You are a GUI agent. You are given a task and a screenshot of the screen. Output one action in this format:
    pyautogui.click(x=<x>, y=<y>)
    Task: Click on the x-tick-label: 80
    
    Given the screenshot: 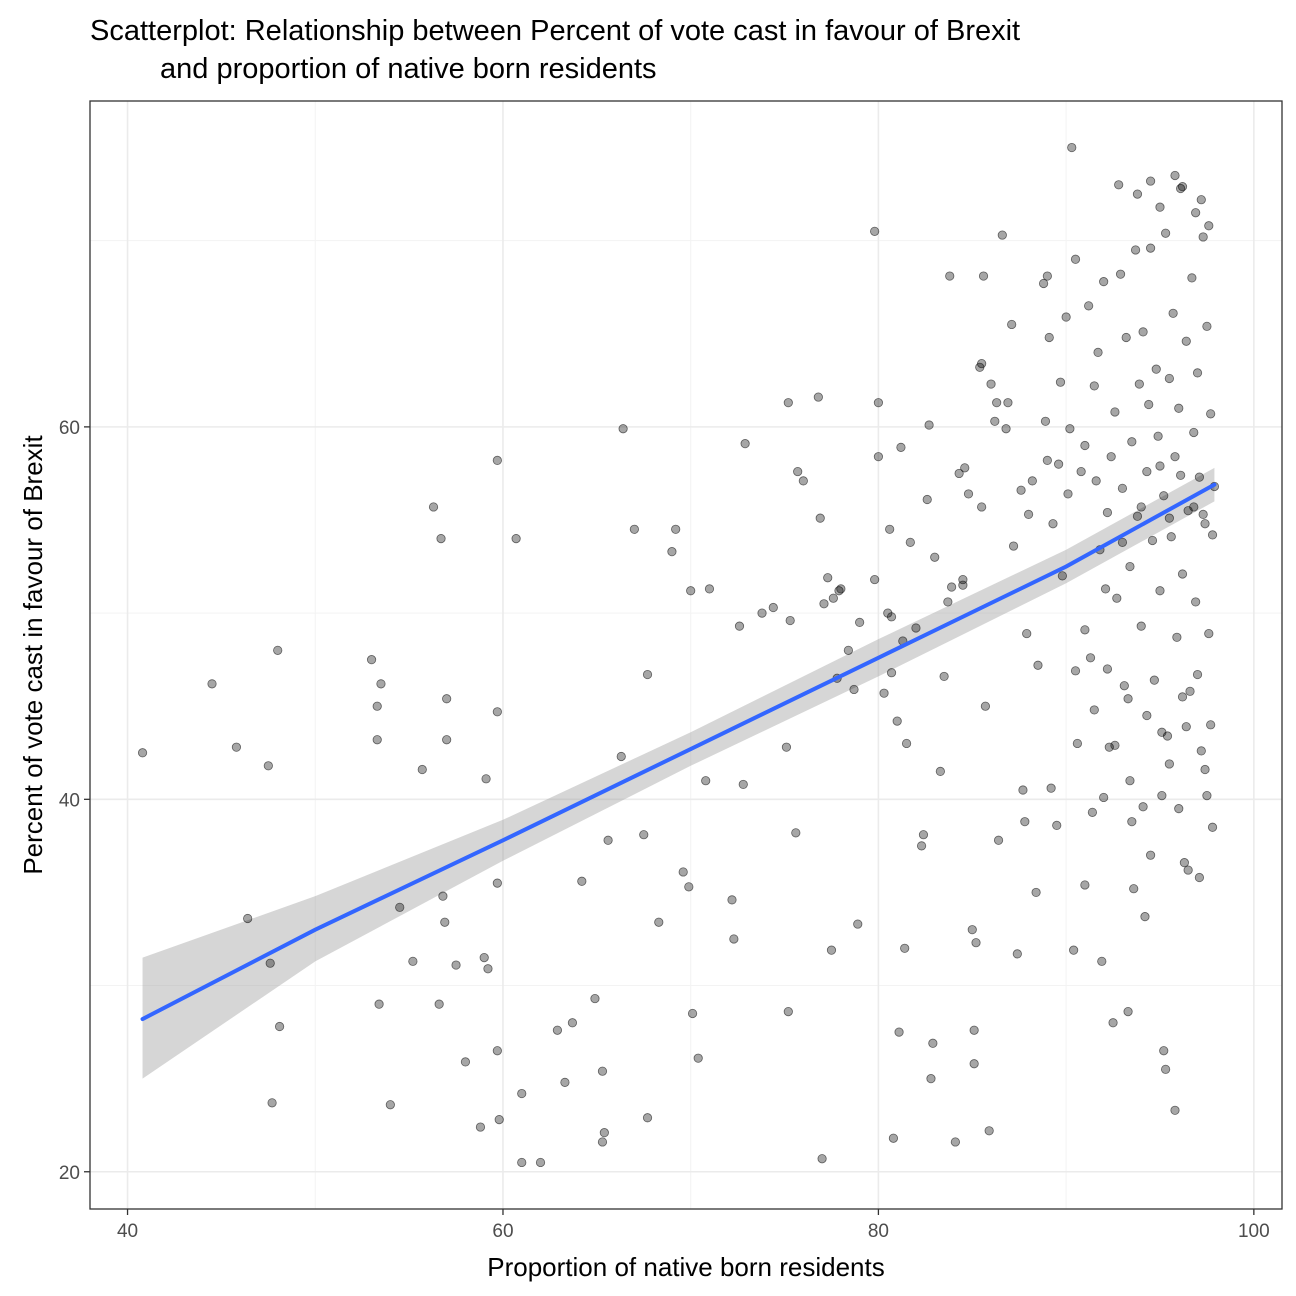 What is the action you would take?
    pyautogui.click(x=878, y=1231)
    